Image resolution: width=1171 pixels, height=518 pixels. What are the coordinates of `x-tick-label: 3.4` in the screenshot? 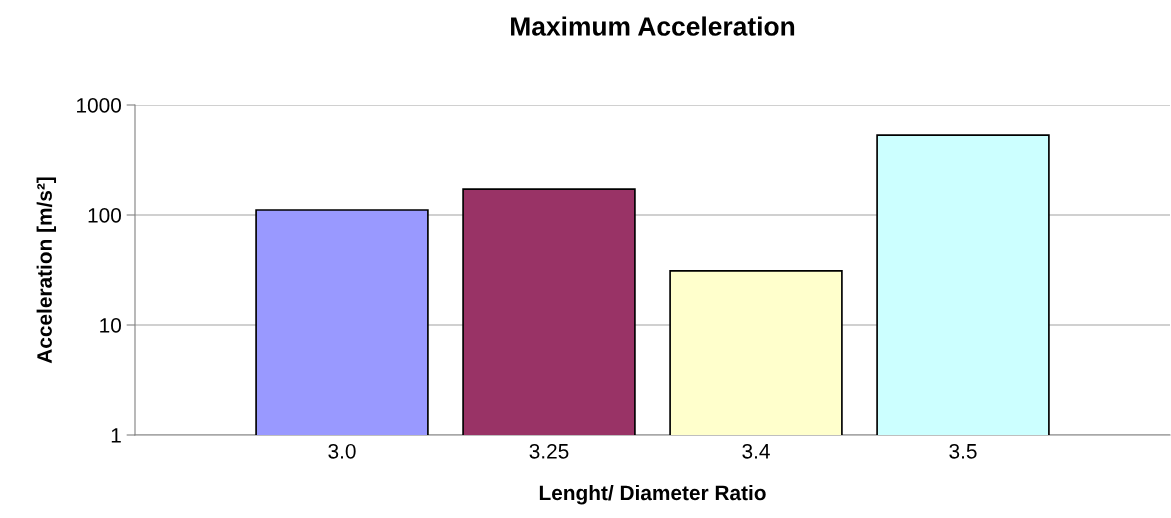 It's located at (756, 451).